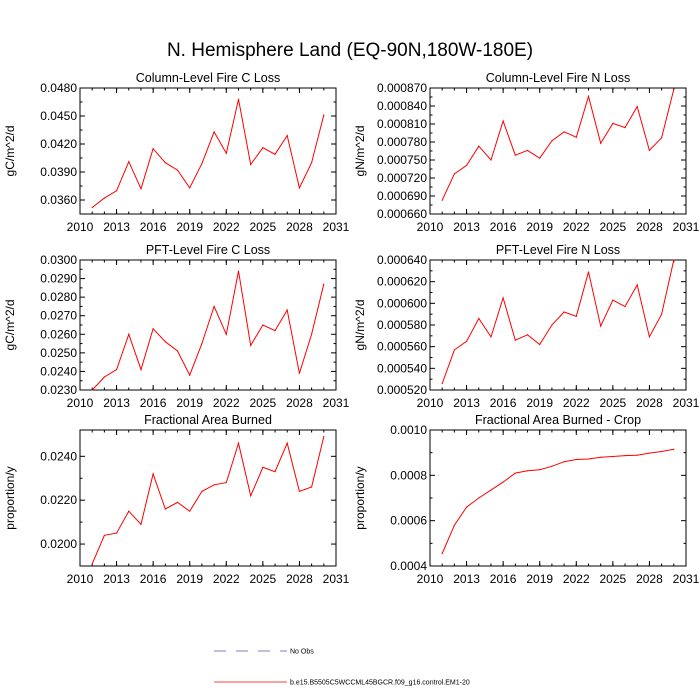  I want to click on y-tick-label: 0.0004, so click(408, 566).